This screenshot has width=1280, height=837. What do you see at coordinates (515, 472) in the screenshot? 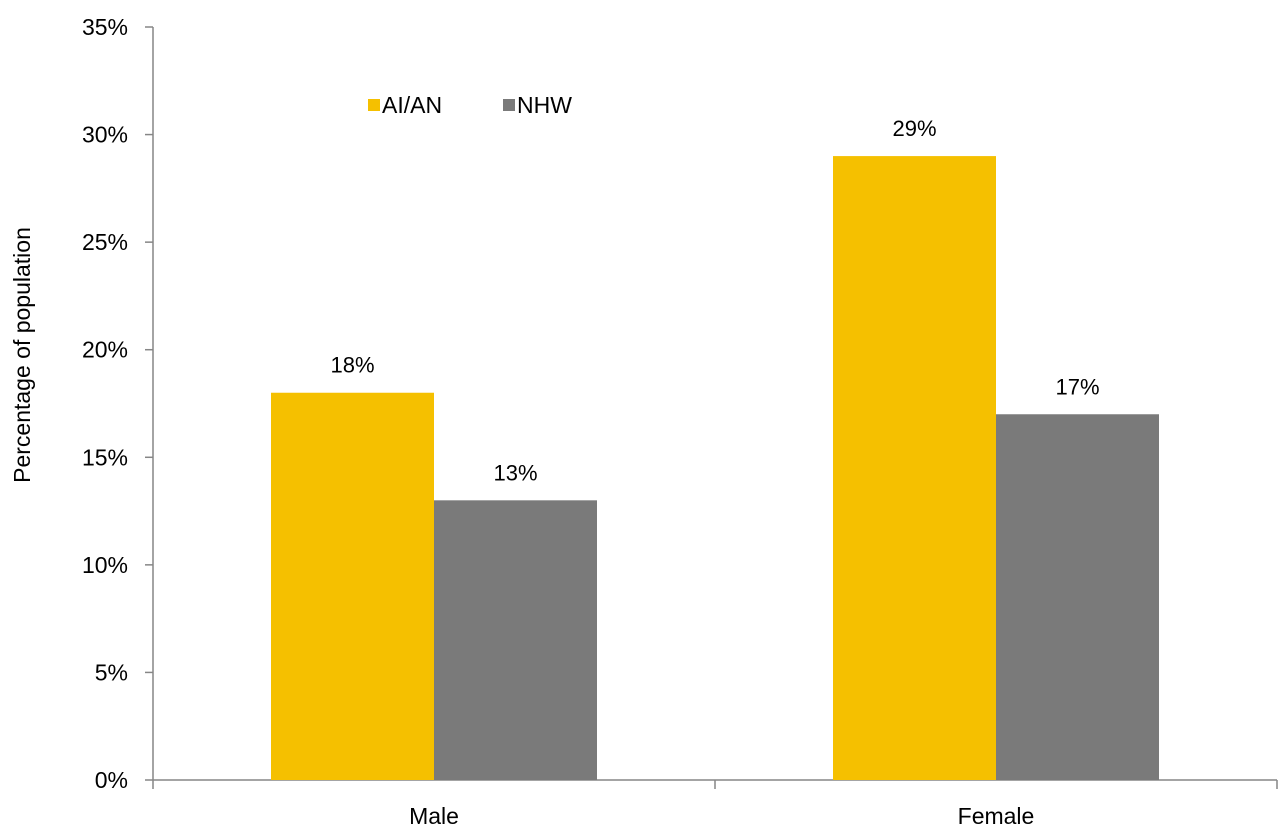
I see `data-label: 13%` at bounding box center [515, 472].